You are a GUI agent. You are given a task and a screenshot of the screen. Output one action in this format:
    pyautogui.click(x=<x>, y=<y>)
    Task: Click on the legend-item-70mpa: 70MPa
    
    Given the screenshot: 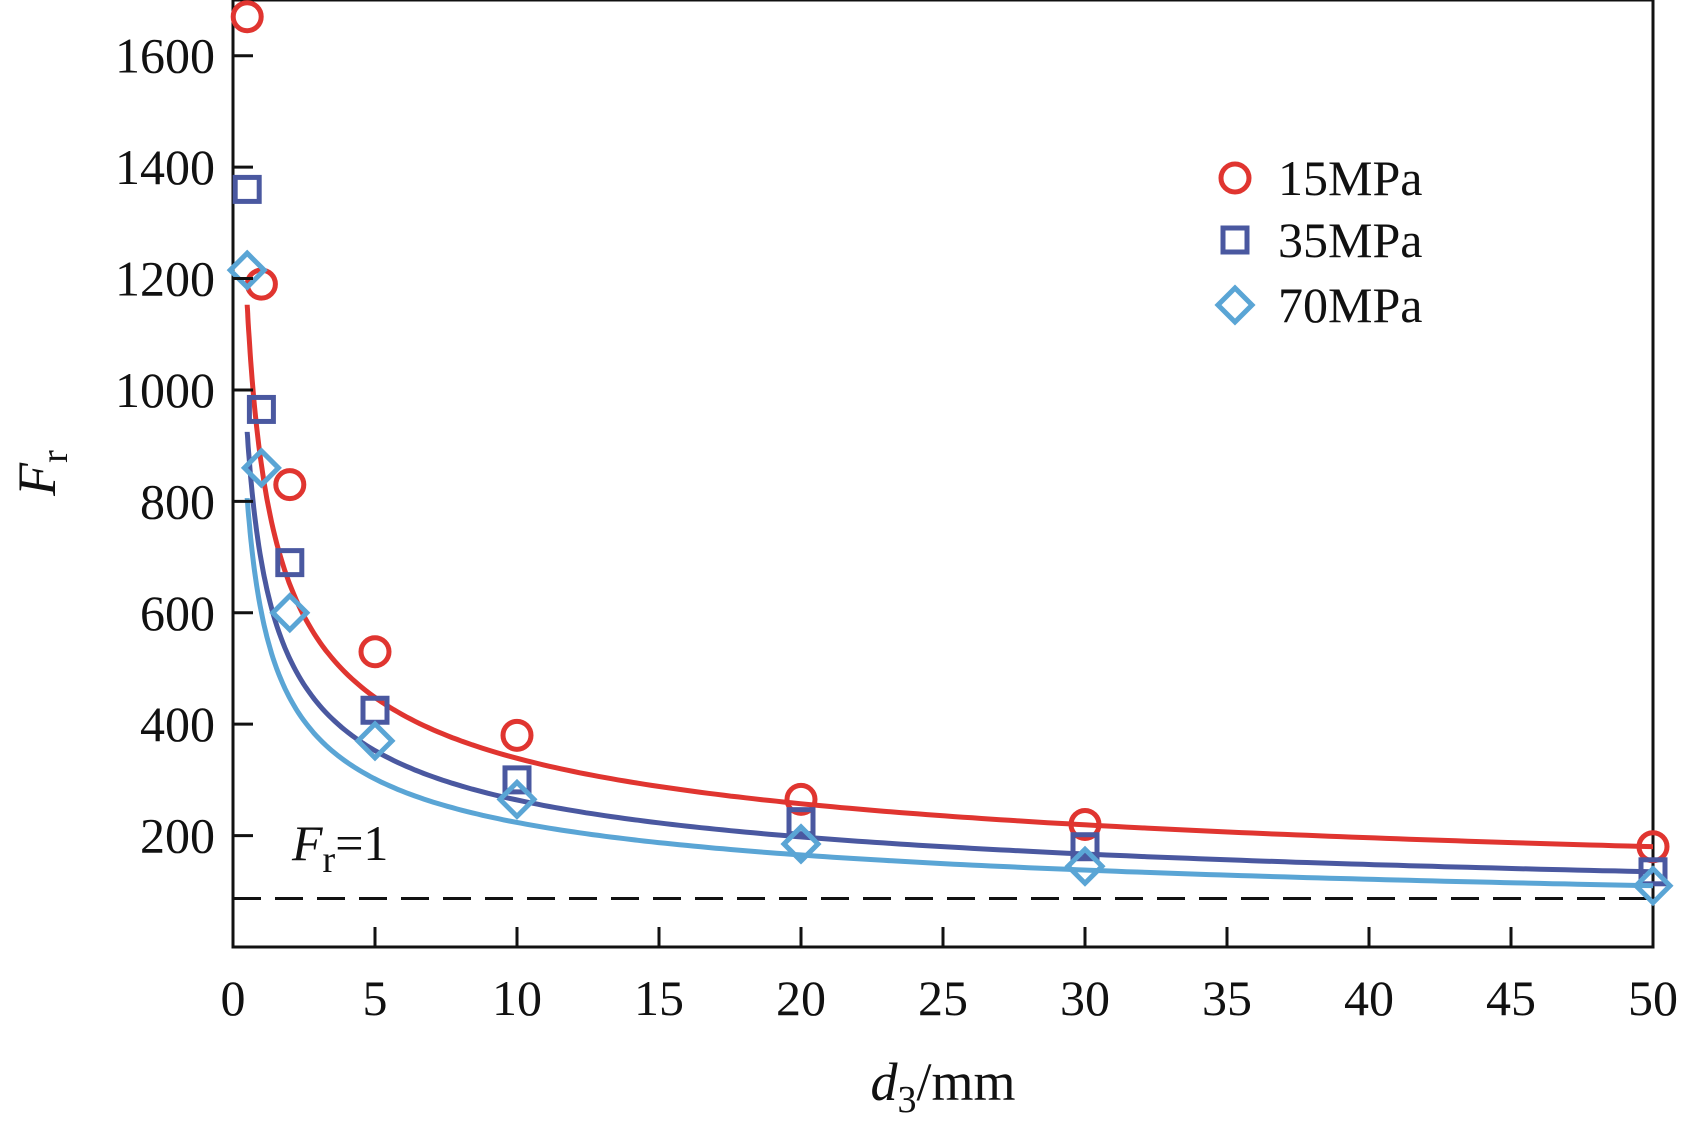 What is the action you would take?
    pyautogui.click(x=1318, y=305)
    